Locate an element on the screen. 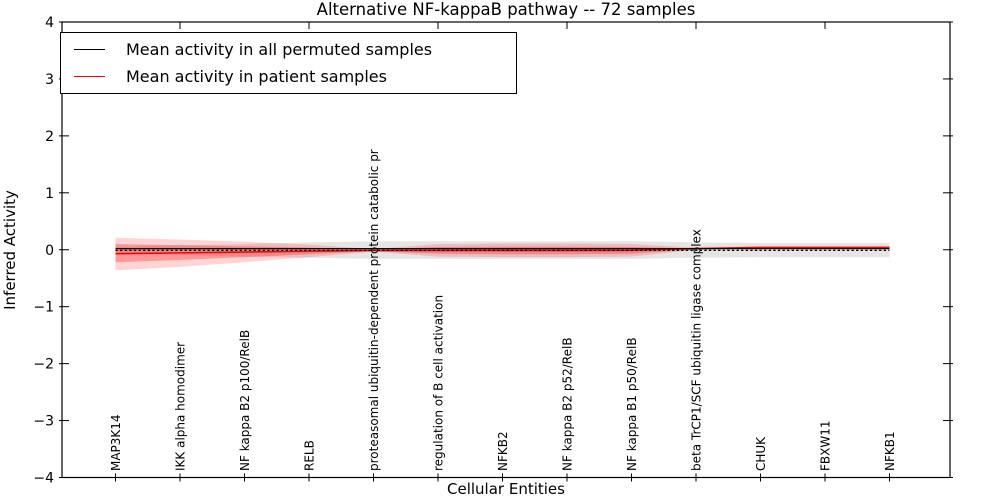 This screenshot has width=1000, height=500. category-label: beta TrCP1/SCF ubiquitin ligase complex is located at coordinates (697, 350).